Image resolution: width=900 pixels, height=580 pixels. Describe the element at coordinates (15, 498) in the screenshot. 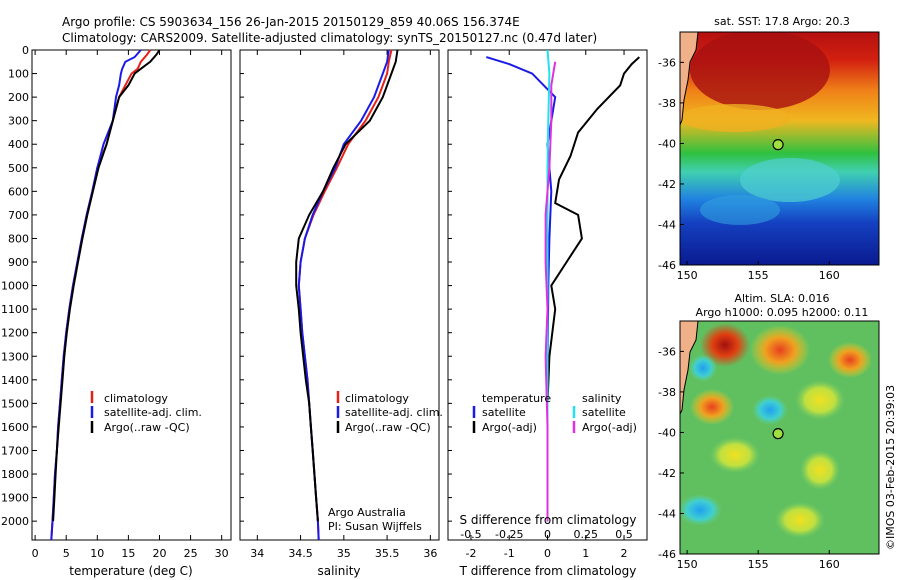

I see `y-tick-label: 1900` at that location.